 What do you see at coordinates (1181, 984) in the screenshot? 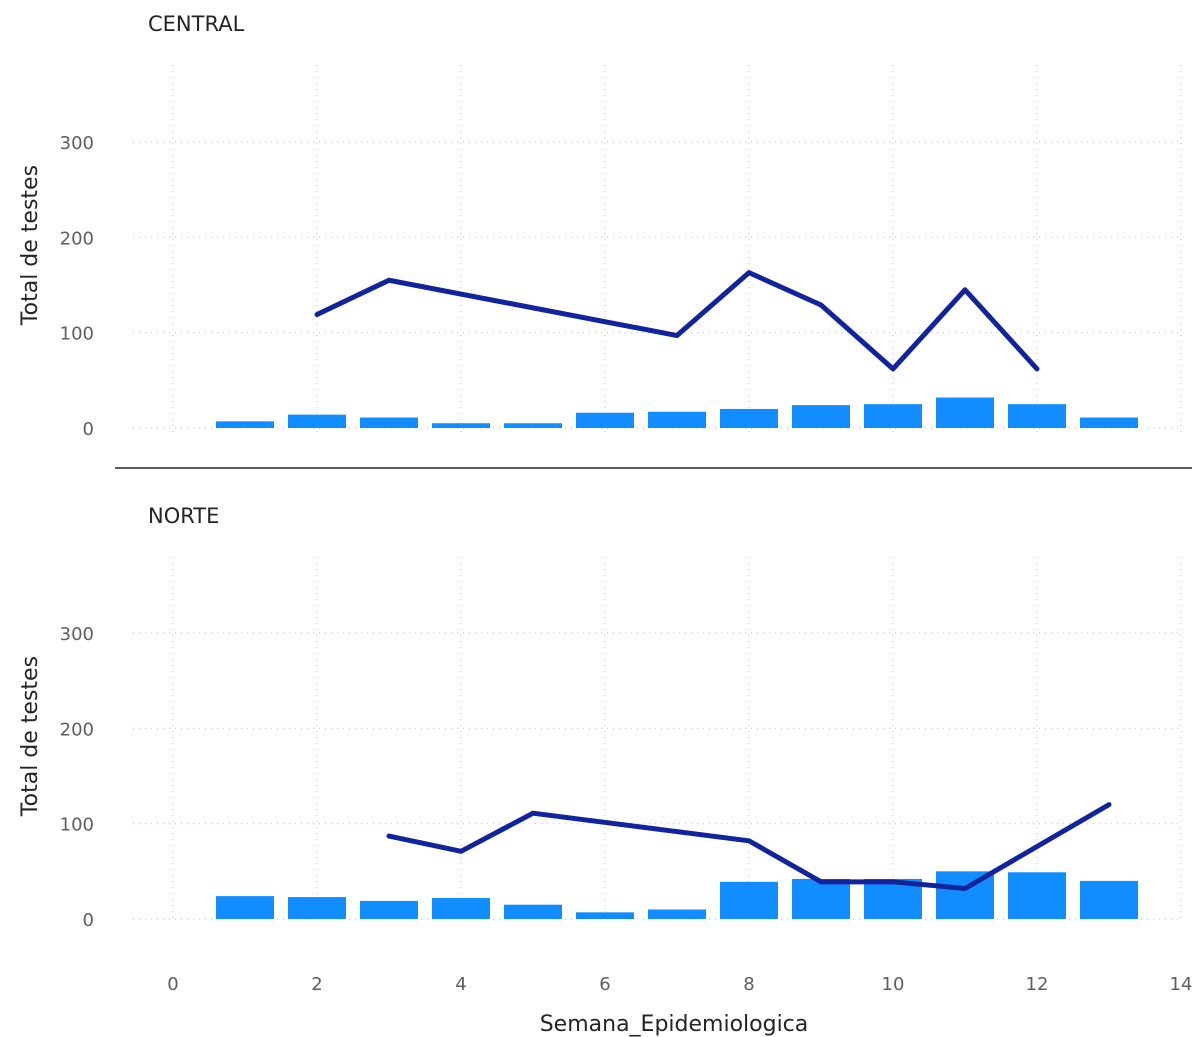
I see `x-tick-label: 14` at bounding box center [1181, 984].